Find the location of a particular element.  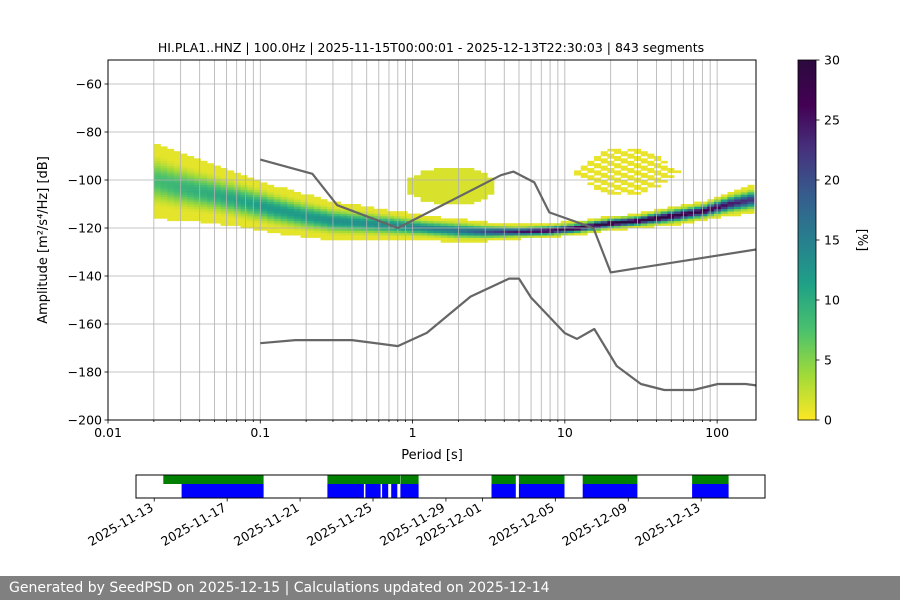

timeline-tick-label: 2025-11-17 is located at coordinates (193, 524).